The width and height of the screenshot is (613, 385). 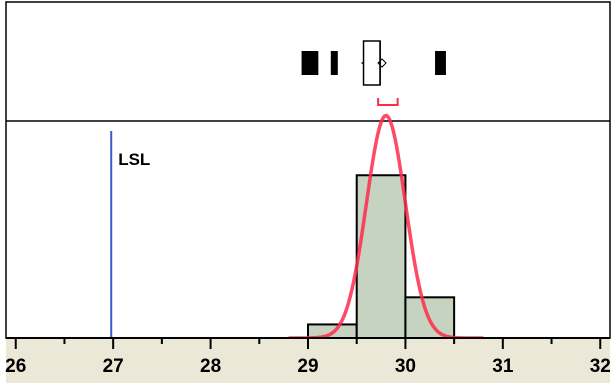 What do you see at coordinates (113, 366) in the screenshot?
I see `x-tick-label: 27` at bounding box center [113, 366].